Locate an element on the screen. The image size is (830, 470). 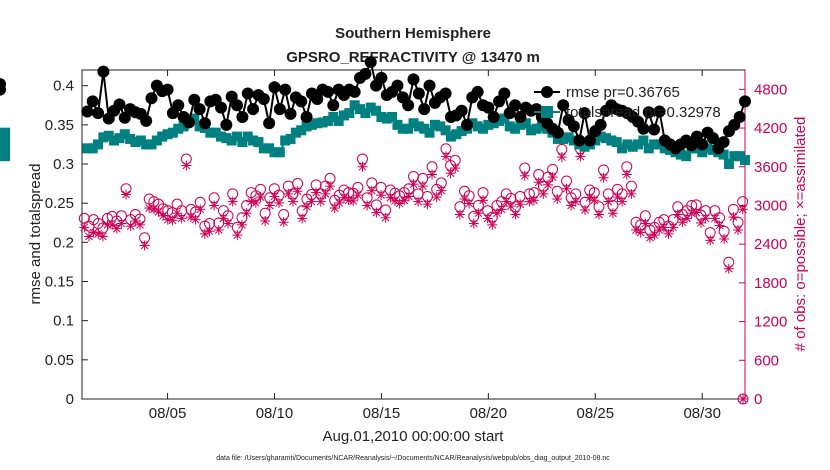
x-tick-label: 08/30 is located at coordinates (702, 413).